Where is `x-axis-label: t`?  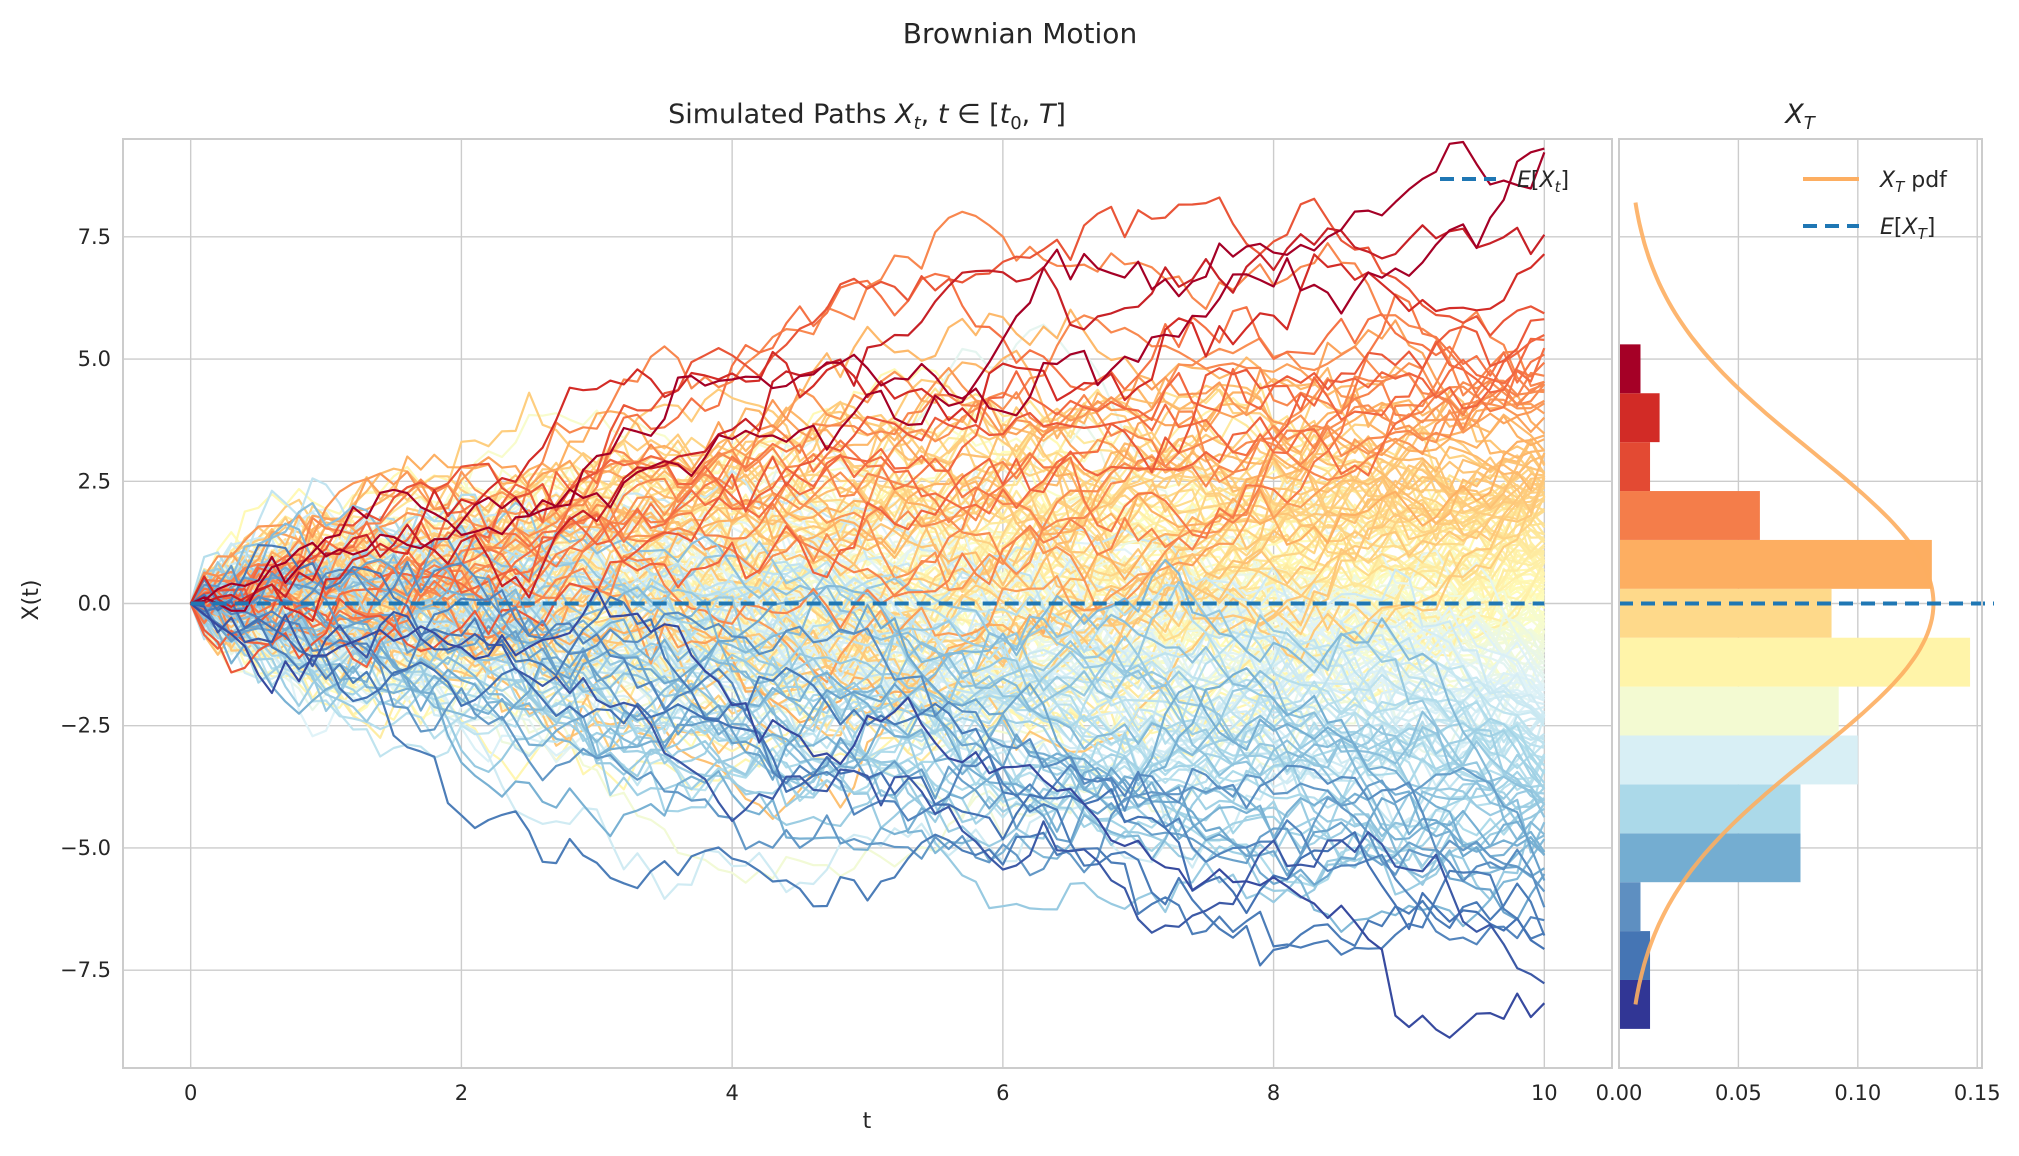
x-axis-label: t is located at coordinates (867, 1121).